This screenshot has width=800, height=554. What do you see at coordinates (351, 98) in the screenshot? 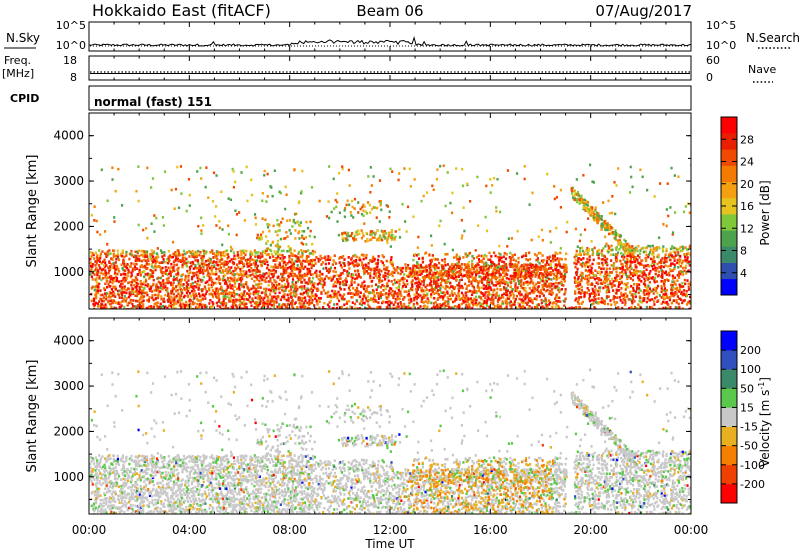
I see `cpid-panel: CPID normal (fast) 151` at bounding box center [351, 98].